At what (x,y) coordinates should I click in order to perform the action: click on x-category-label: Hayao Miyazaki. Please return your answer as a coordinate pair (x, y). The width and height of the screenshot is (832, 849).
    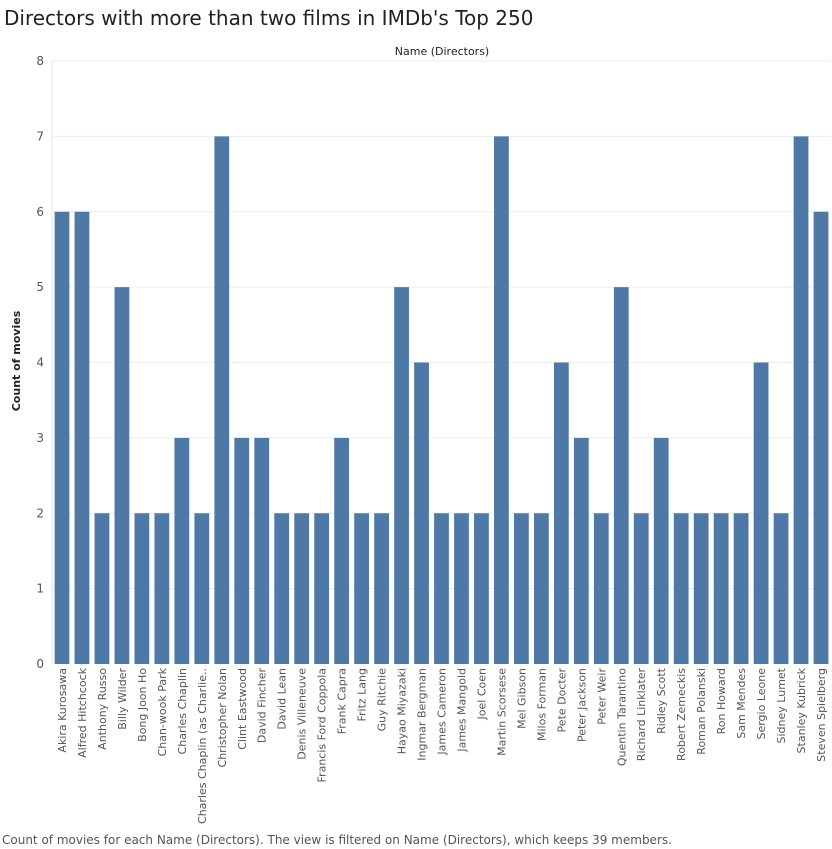
    Looking at the image, I should click on (402, 711).